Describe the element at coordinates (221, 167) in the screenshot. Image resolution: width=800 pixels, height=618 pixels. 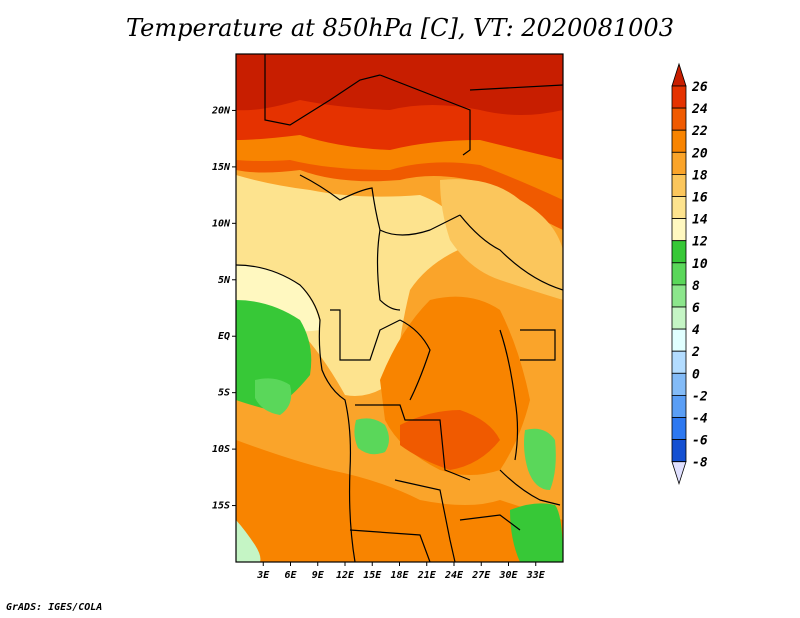
I see `lat-tick-label: 15N` at that location.